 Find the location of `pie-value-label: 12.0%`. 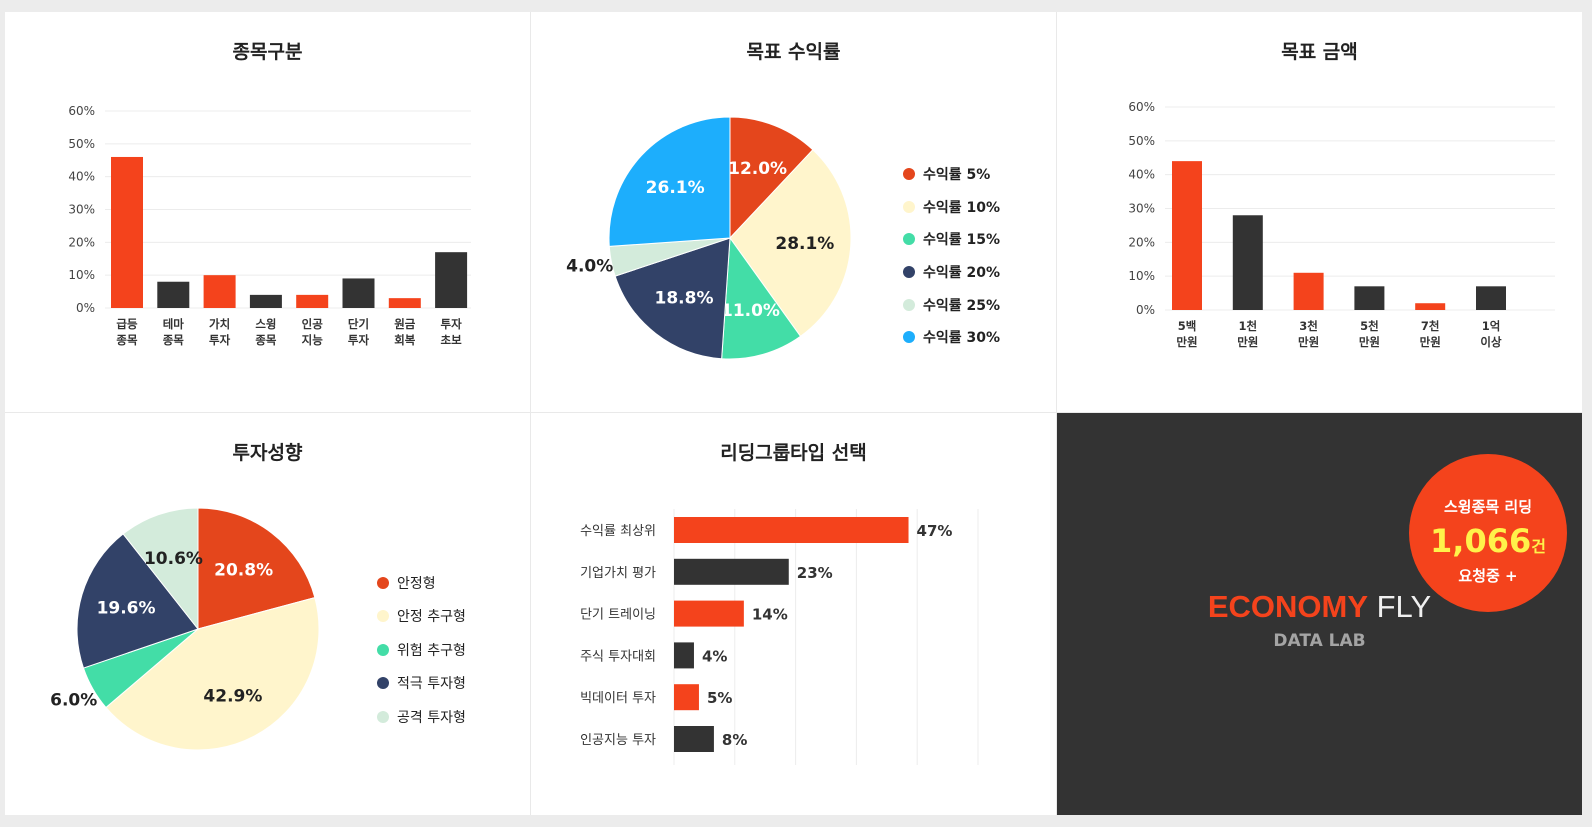

pie-value-label: 12.0% is located at coordinates (757, 169).